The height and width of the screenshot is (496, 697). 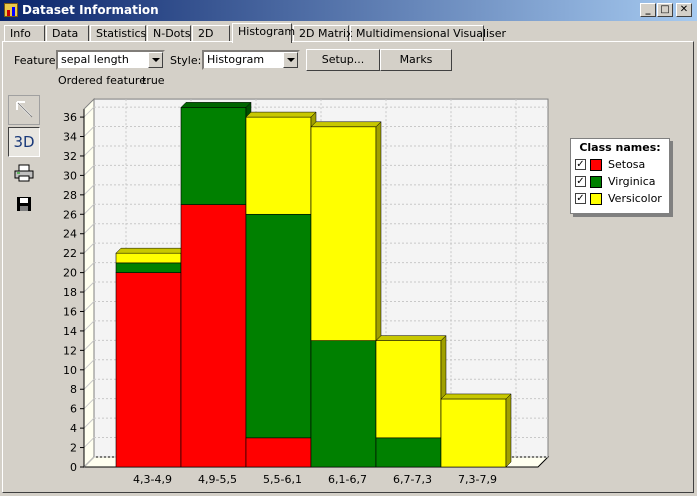 What do you see at coordinates (632, 181) in the screenshot?
I see `legend-label-virginica: Virginica` at bounding box center [632, 181].